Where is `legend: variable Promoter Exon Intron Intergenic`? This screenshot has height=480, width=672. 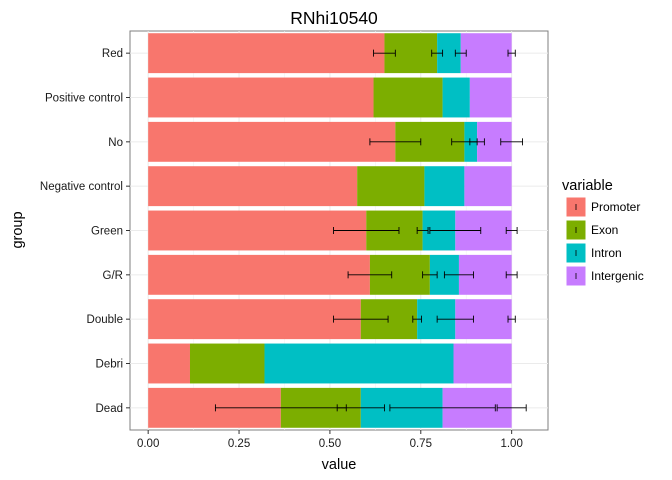
legend: variable Promoter Exon Intron Intergenic is located at coordinates (603, 232).